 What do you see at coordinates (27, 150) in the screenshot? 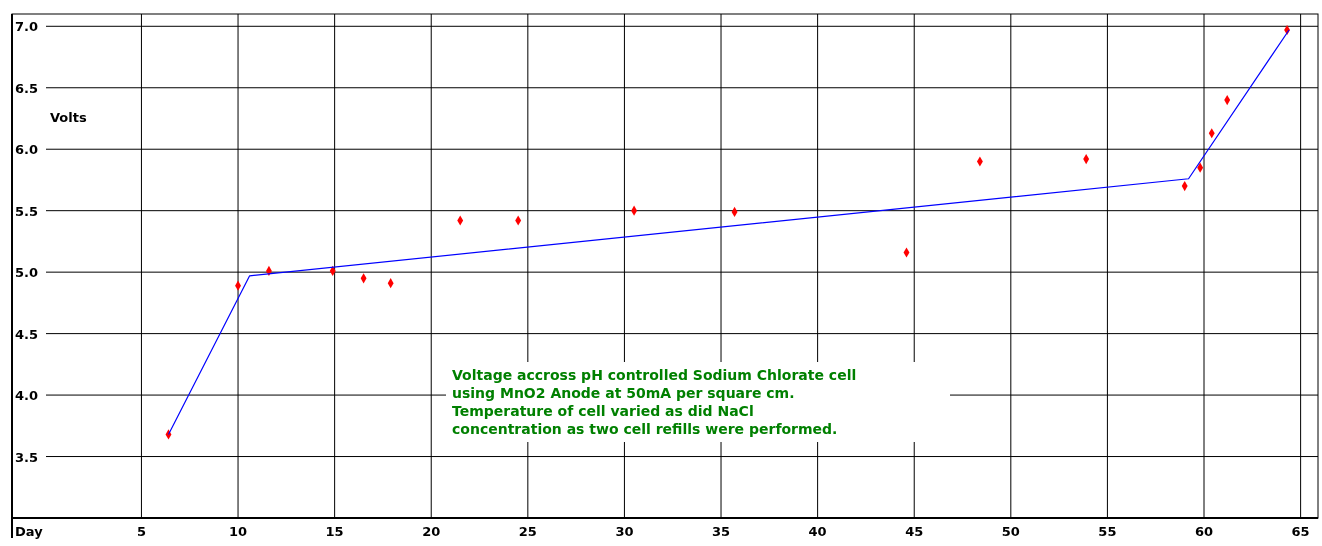
I see `y-tick-label: 6.0` at bounding box center [27, 150].